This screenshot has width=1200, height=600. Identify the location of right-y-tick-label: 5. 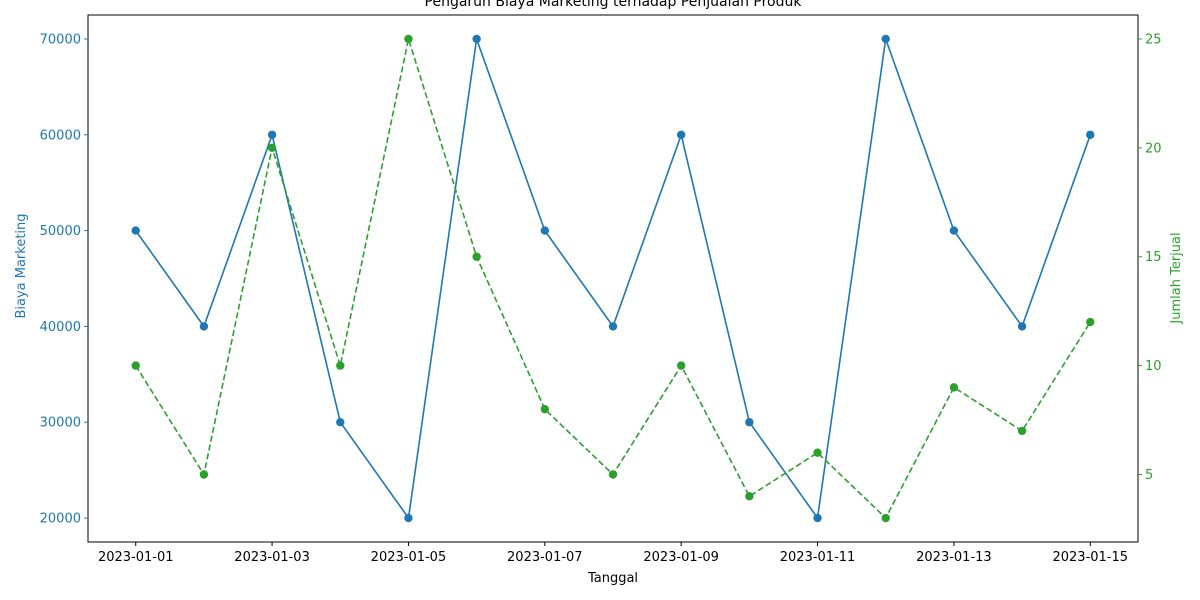
(1149, 475).